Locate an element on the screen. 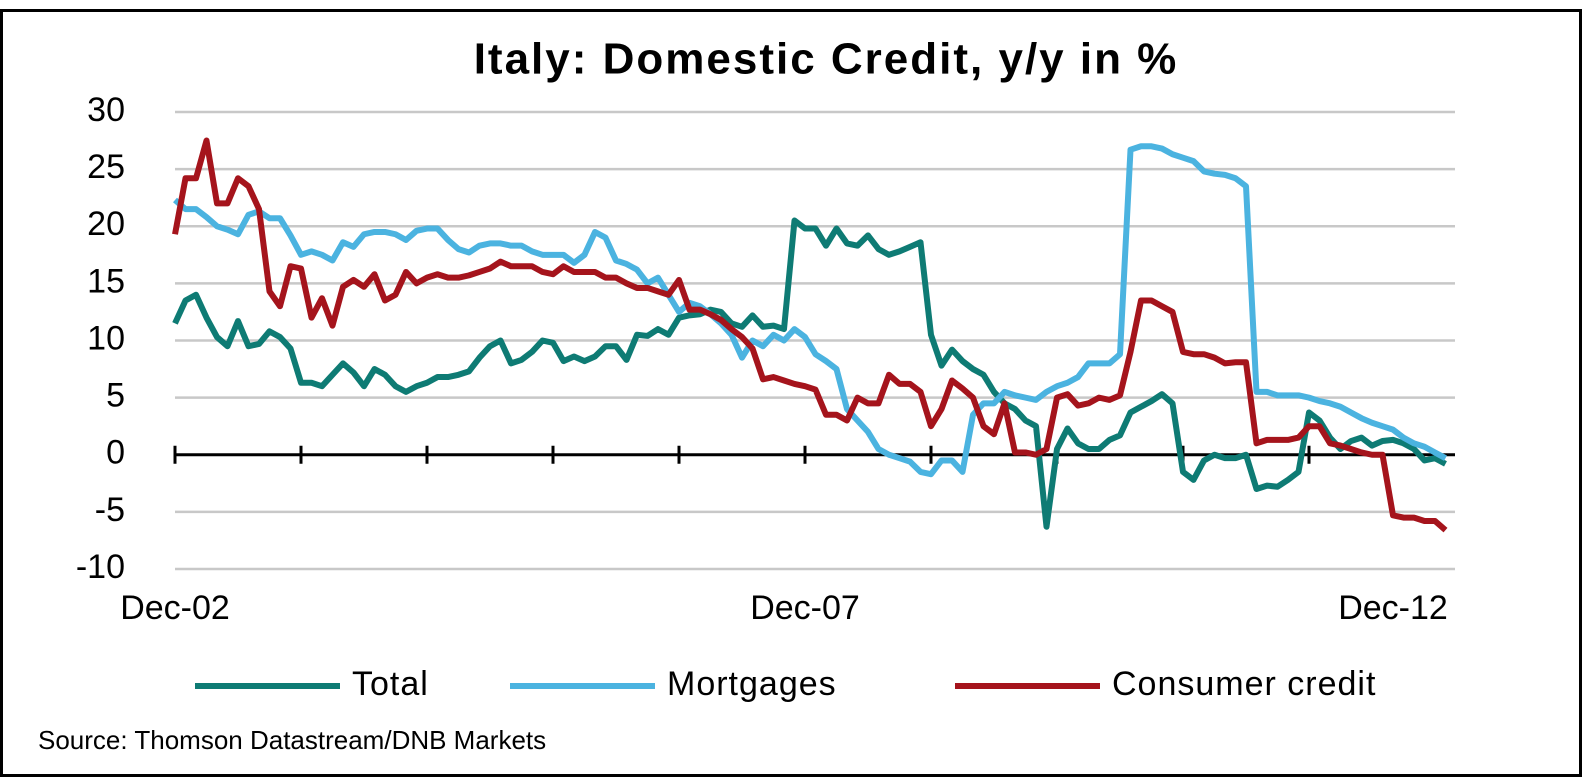  y-tick-label: 25 is located at coordinates (106, 167).